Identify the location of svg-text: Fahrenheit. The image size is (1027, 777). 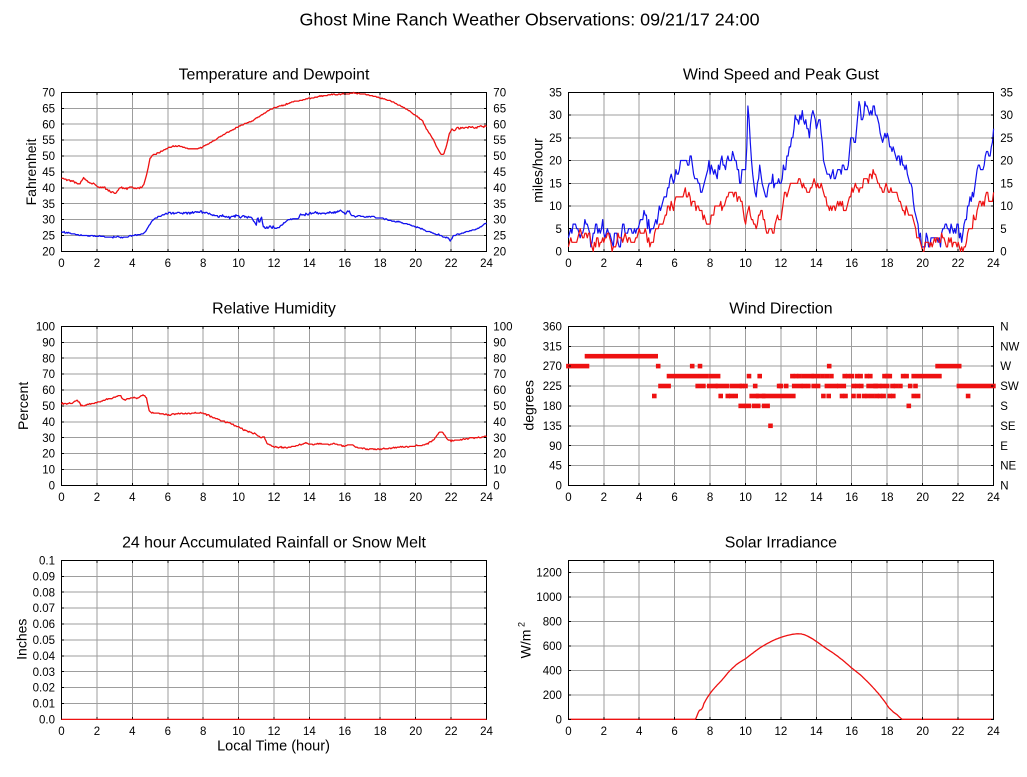
(31, 171).